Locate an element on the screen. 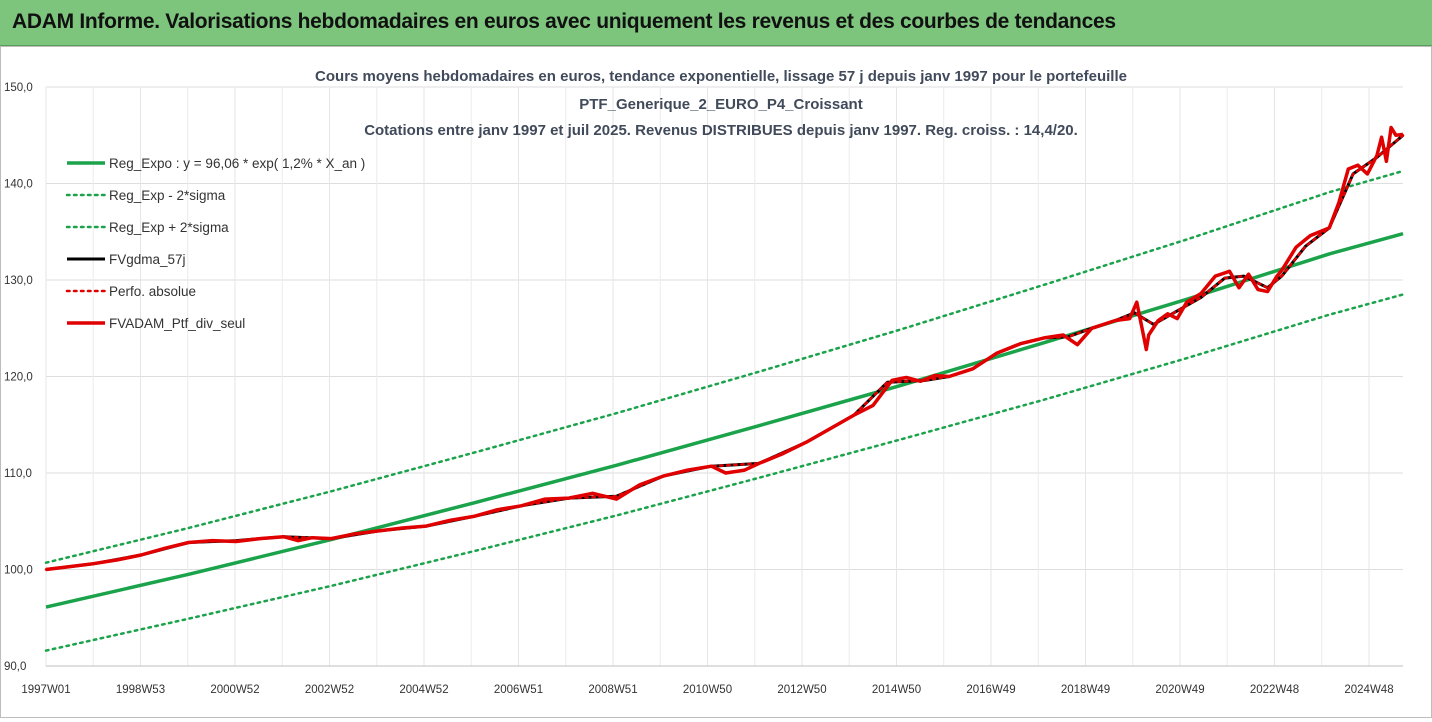 This screenshot has height=722, width=1432. x-tick-label: 2008W51 is located at coordinates (612, 690).